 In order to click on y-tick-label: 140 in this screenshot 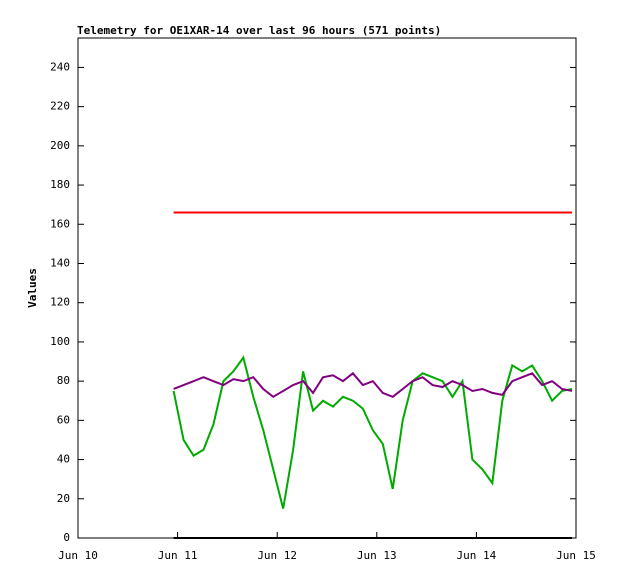, I will do `click(60, 262)`.